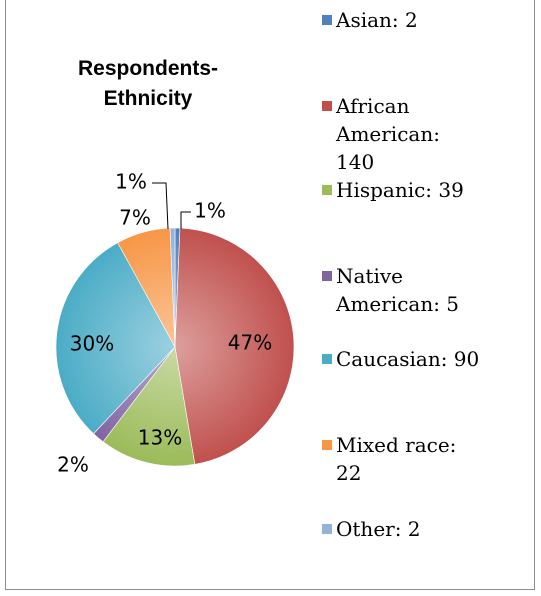 This screenshot has width=541, height=596. What do you see at coordinates (250, 343) in the screenshot?
I see `slice-label-african-american: 47%` at bounding box center [250, 343].